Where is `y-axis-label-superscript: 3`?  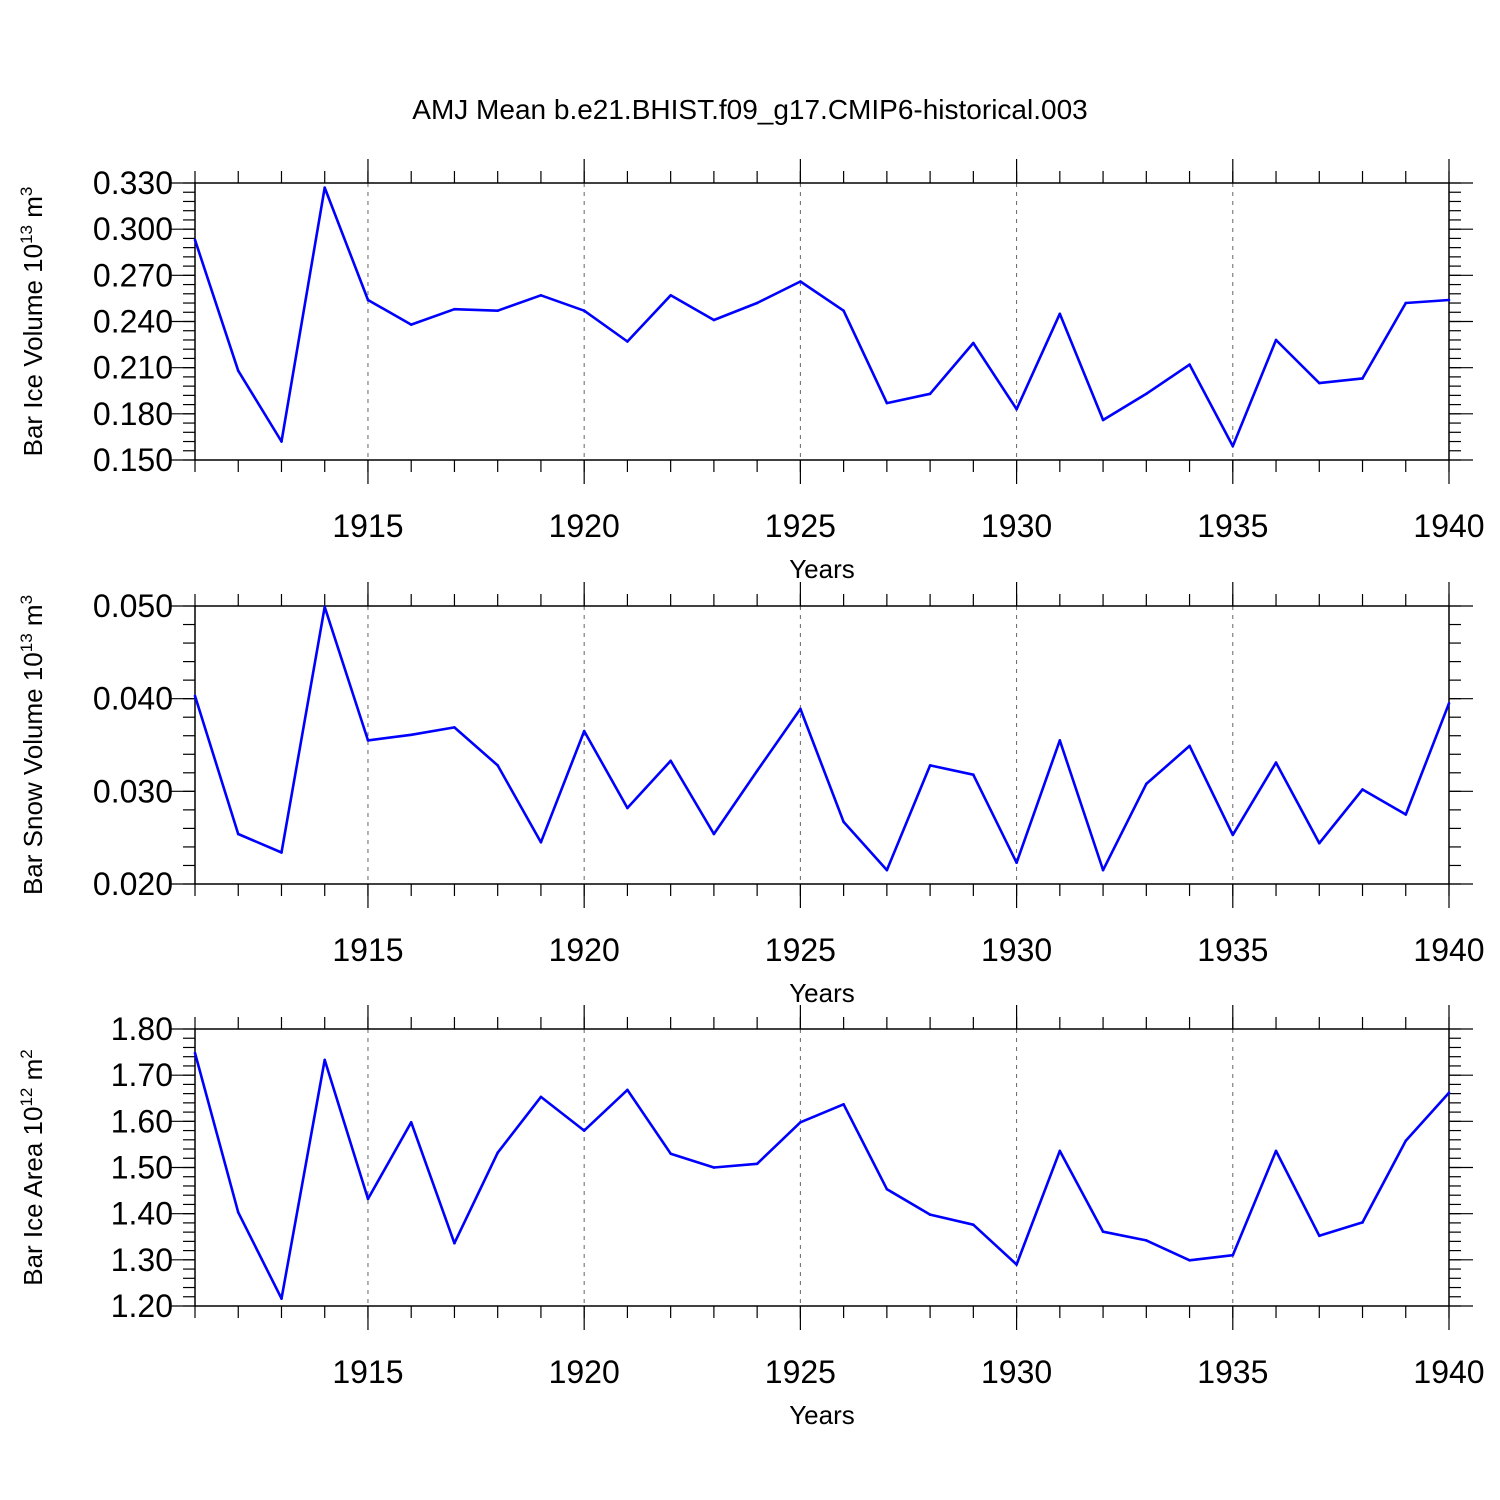
y-axis-label-superscript: 3 is located at coordinates (26, 191).